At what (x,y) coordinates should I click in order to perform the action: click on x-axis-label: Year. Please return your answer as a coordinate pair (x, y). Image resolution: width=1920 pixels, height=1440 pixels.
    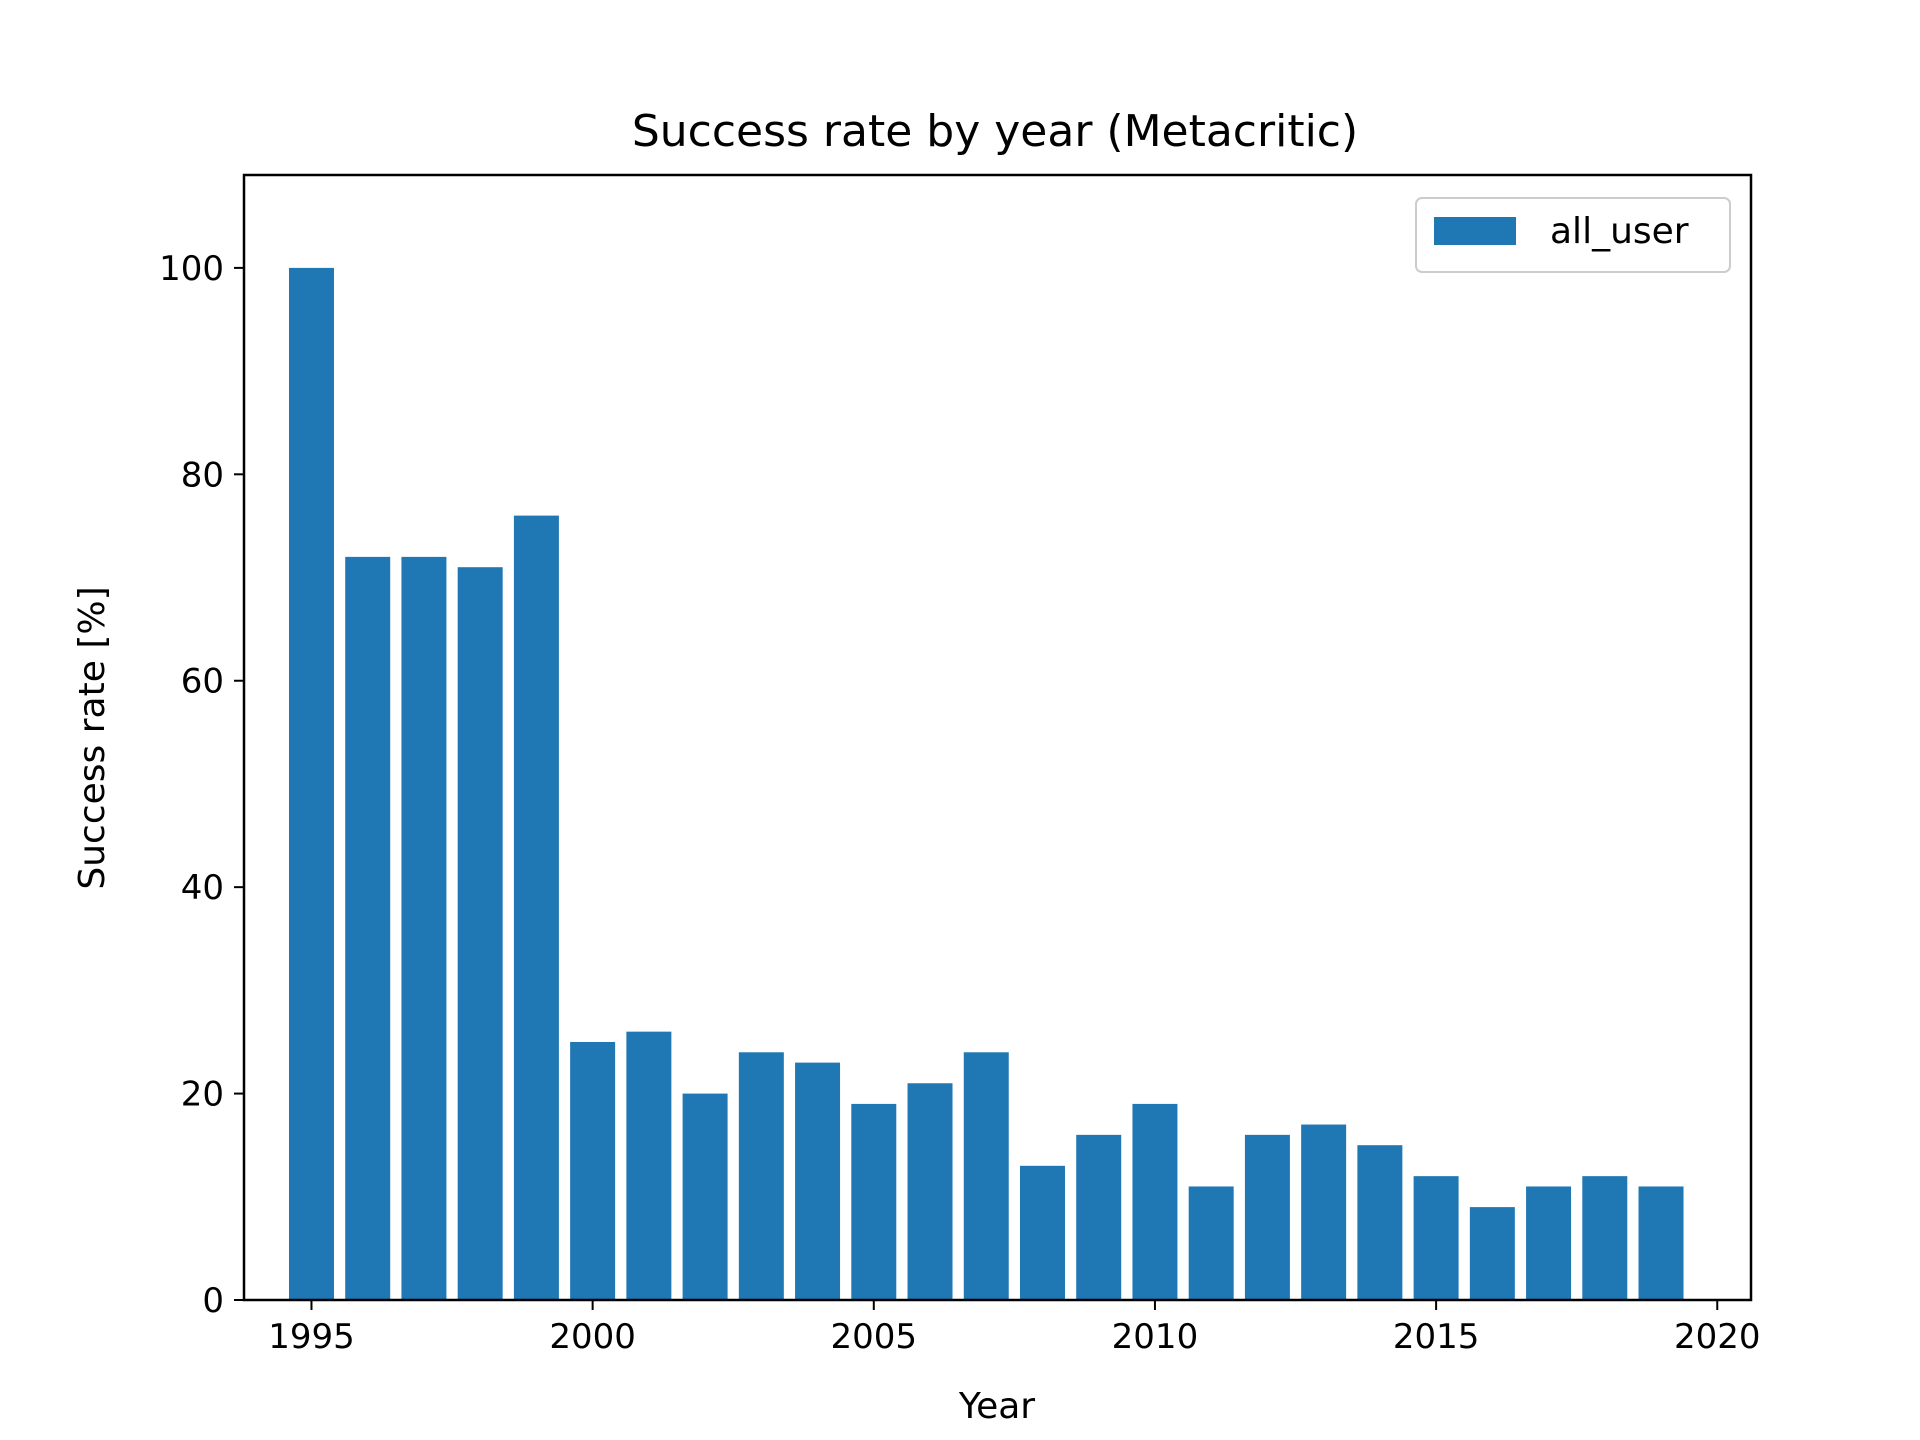
    Looking at the image, I should click on (996, 1406).